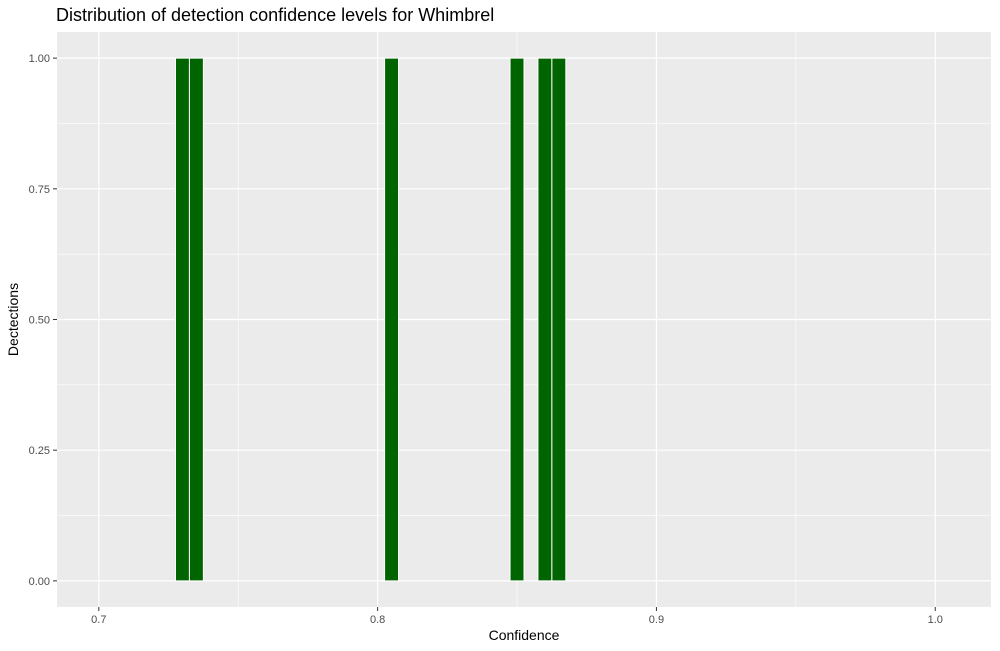 The height and width of the screenshot is (651, 1000). I want to click on y-tick-label: 0.25, so click(39, 451).